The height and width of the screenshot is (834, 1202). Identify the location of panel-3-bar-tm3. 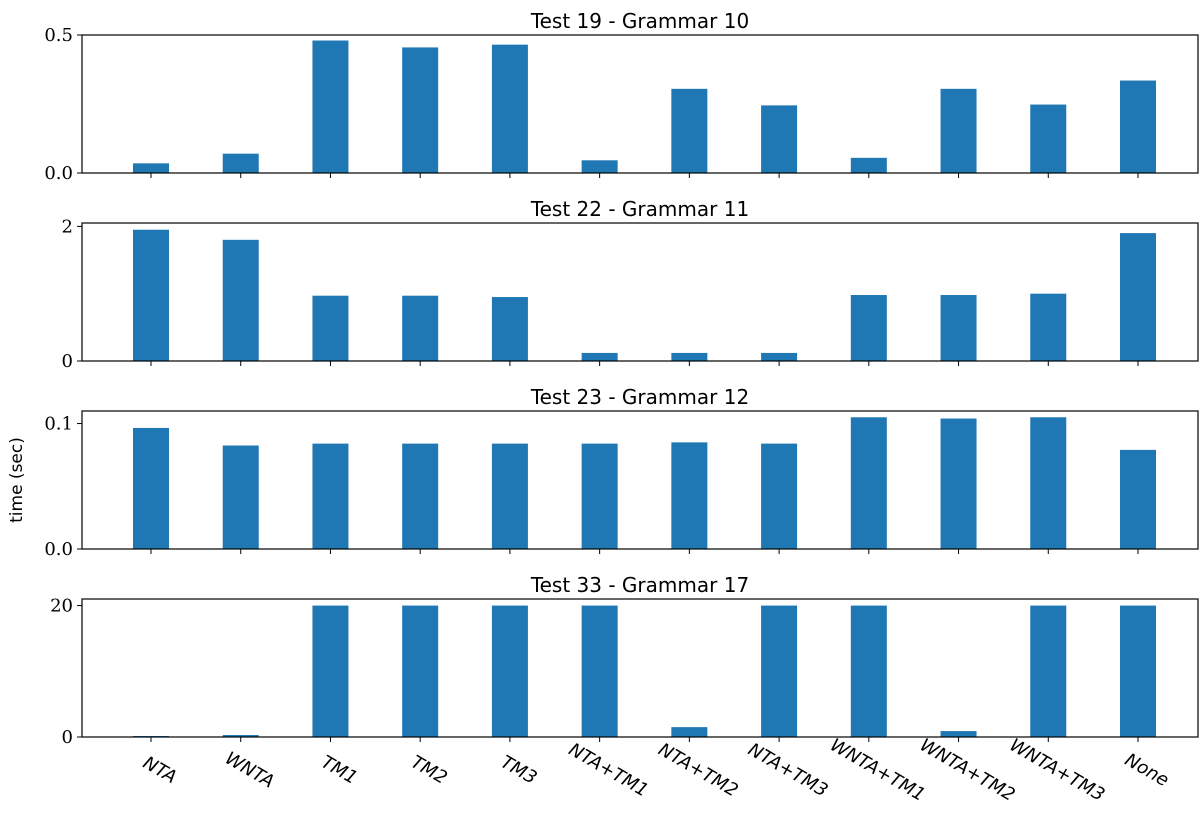
(509, 496).